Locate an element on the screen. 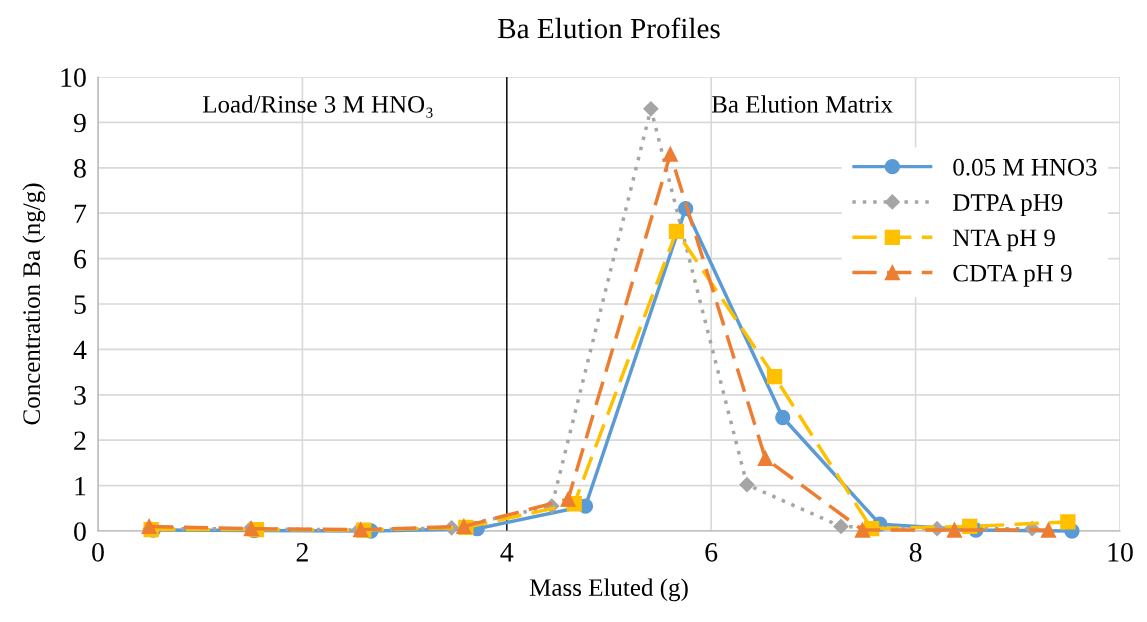 This screenshot has width=1147, height=622. y-tick-label: 10 is located at coordinates (73, 77).